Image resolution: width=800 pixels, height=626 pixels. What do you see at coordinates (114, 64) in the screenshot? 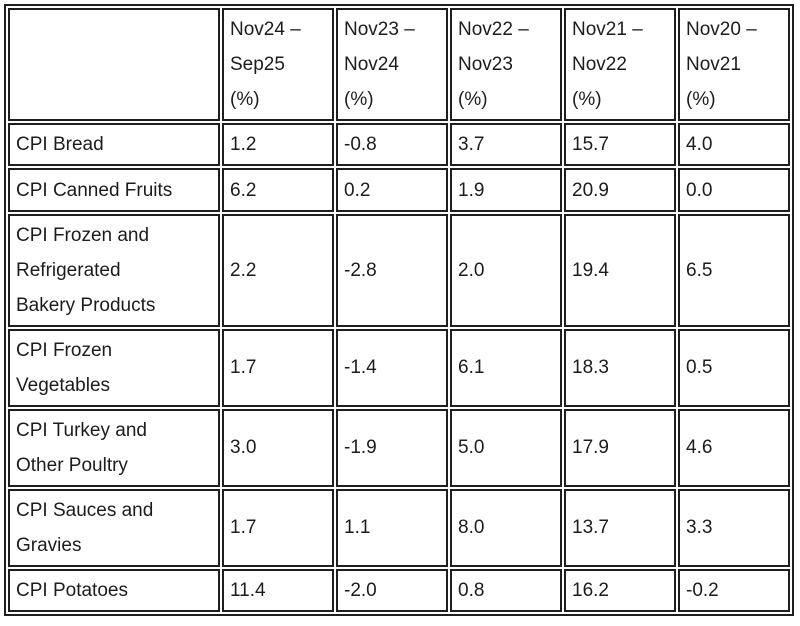
I see `corner-cell` at bounding box center [114, 64].